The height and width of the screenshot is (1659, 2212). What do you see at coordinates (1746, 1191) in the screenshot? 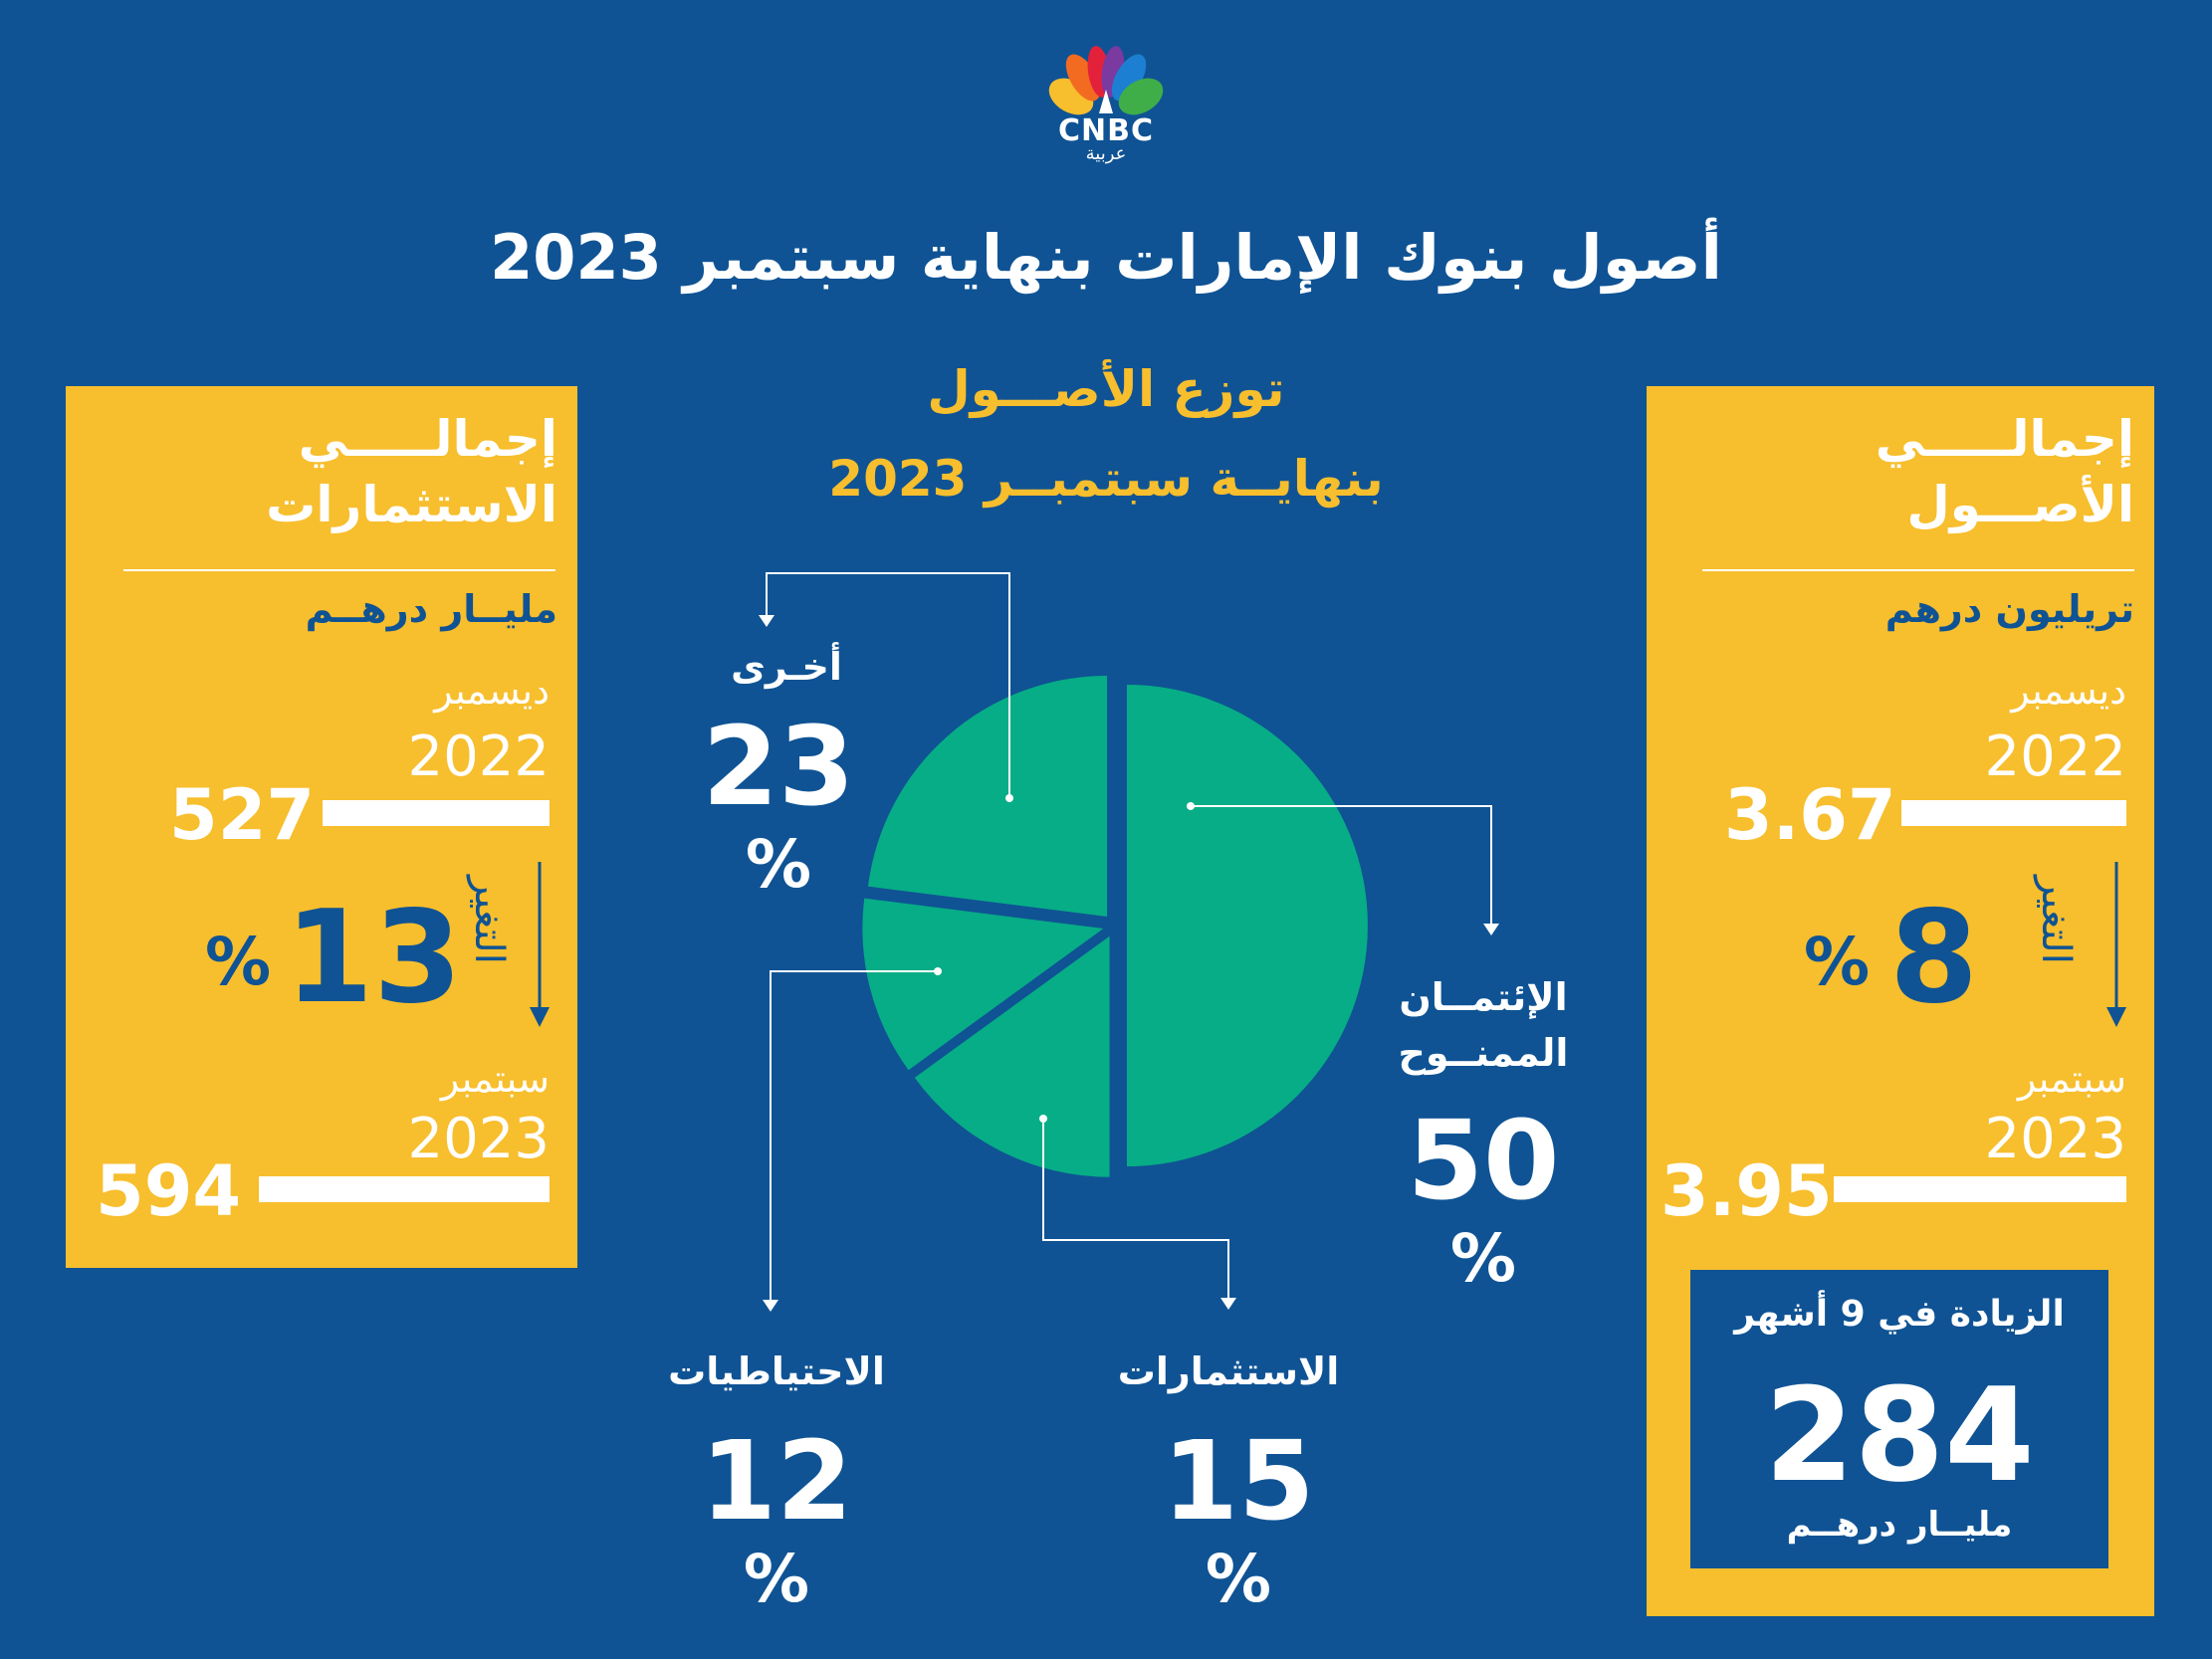
I see `right-to-value: 3.95` at bounding box center [1746, 1191].